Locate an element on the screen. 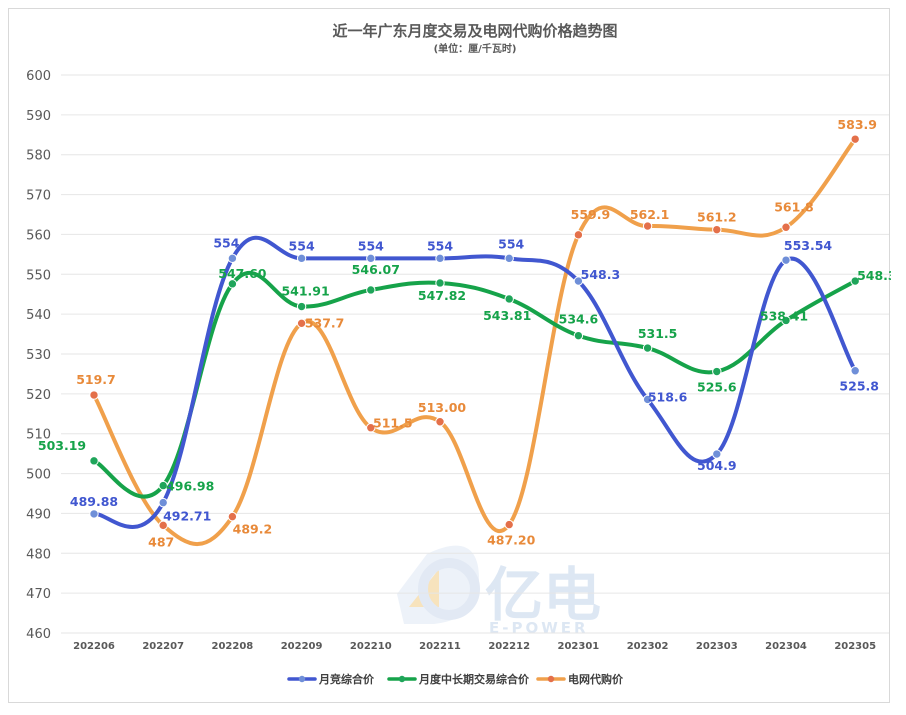 The image size is (906, 715). data-label: 534.6 is located at coordinates (579, 319).